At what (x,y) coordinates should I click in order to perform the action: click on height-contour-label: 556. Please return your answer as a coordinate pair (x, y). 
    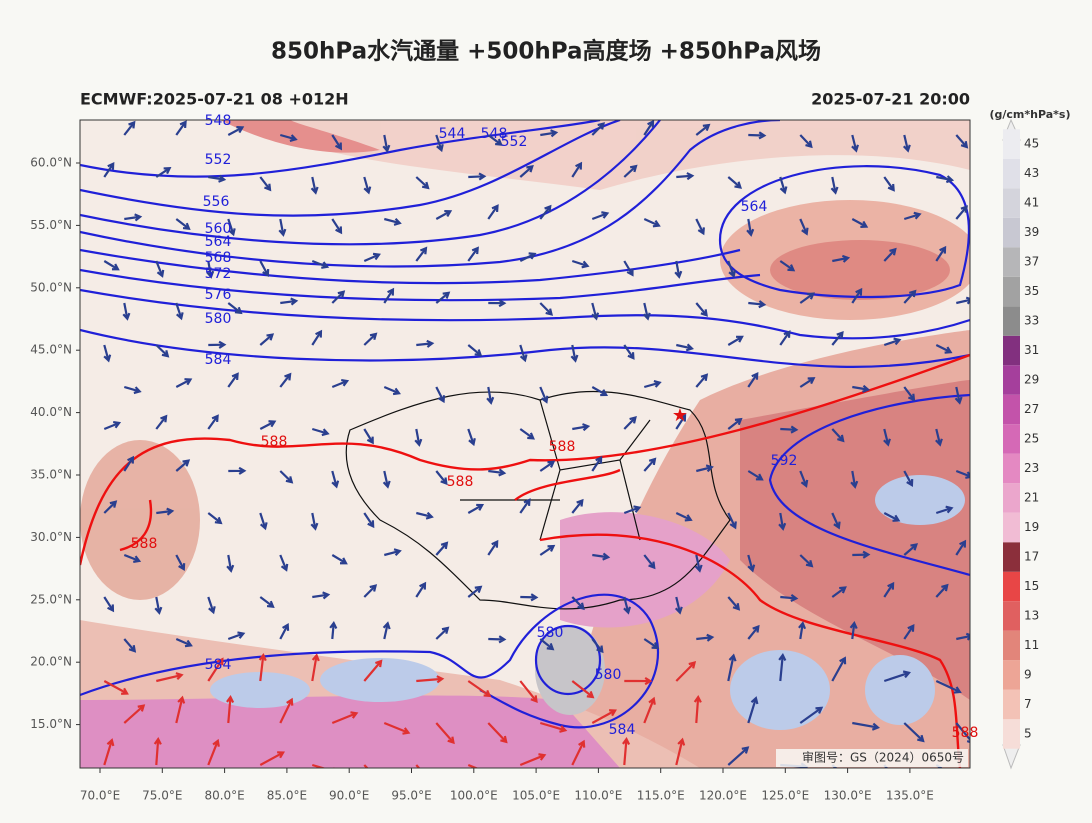
    Looking at the image, I should click on (216, 202).